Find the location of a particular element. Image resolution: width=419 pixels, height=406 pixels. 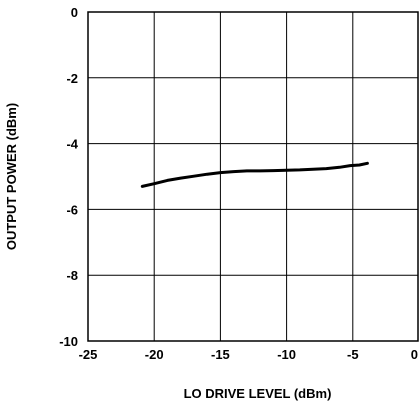

y-tick-label: 0 is located at coordinates (74, 12).